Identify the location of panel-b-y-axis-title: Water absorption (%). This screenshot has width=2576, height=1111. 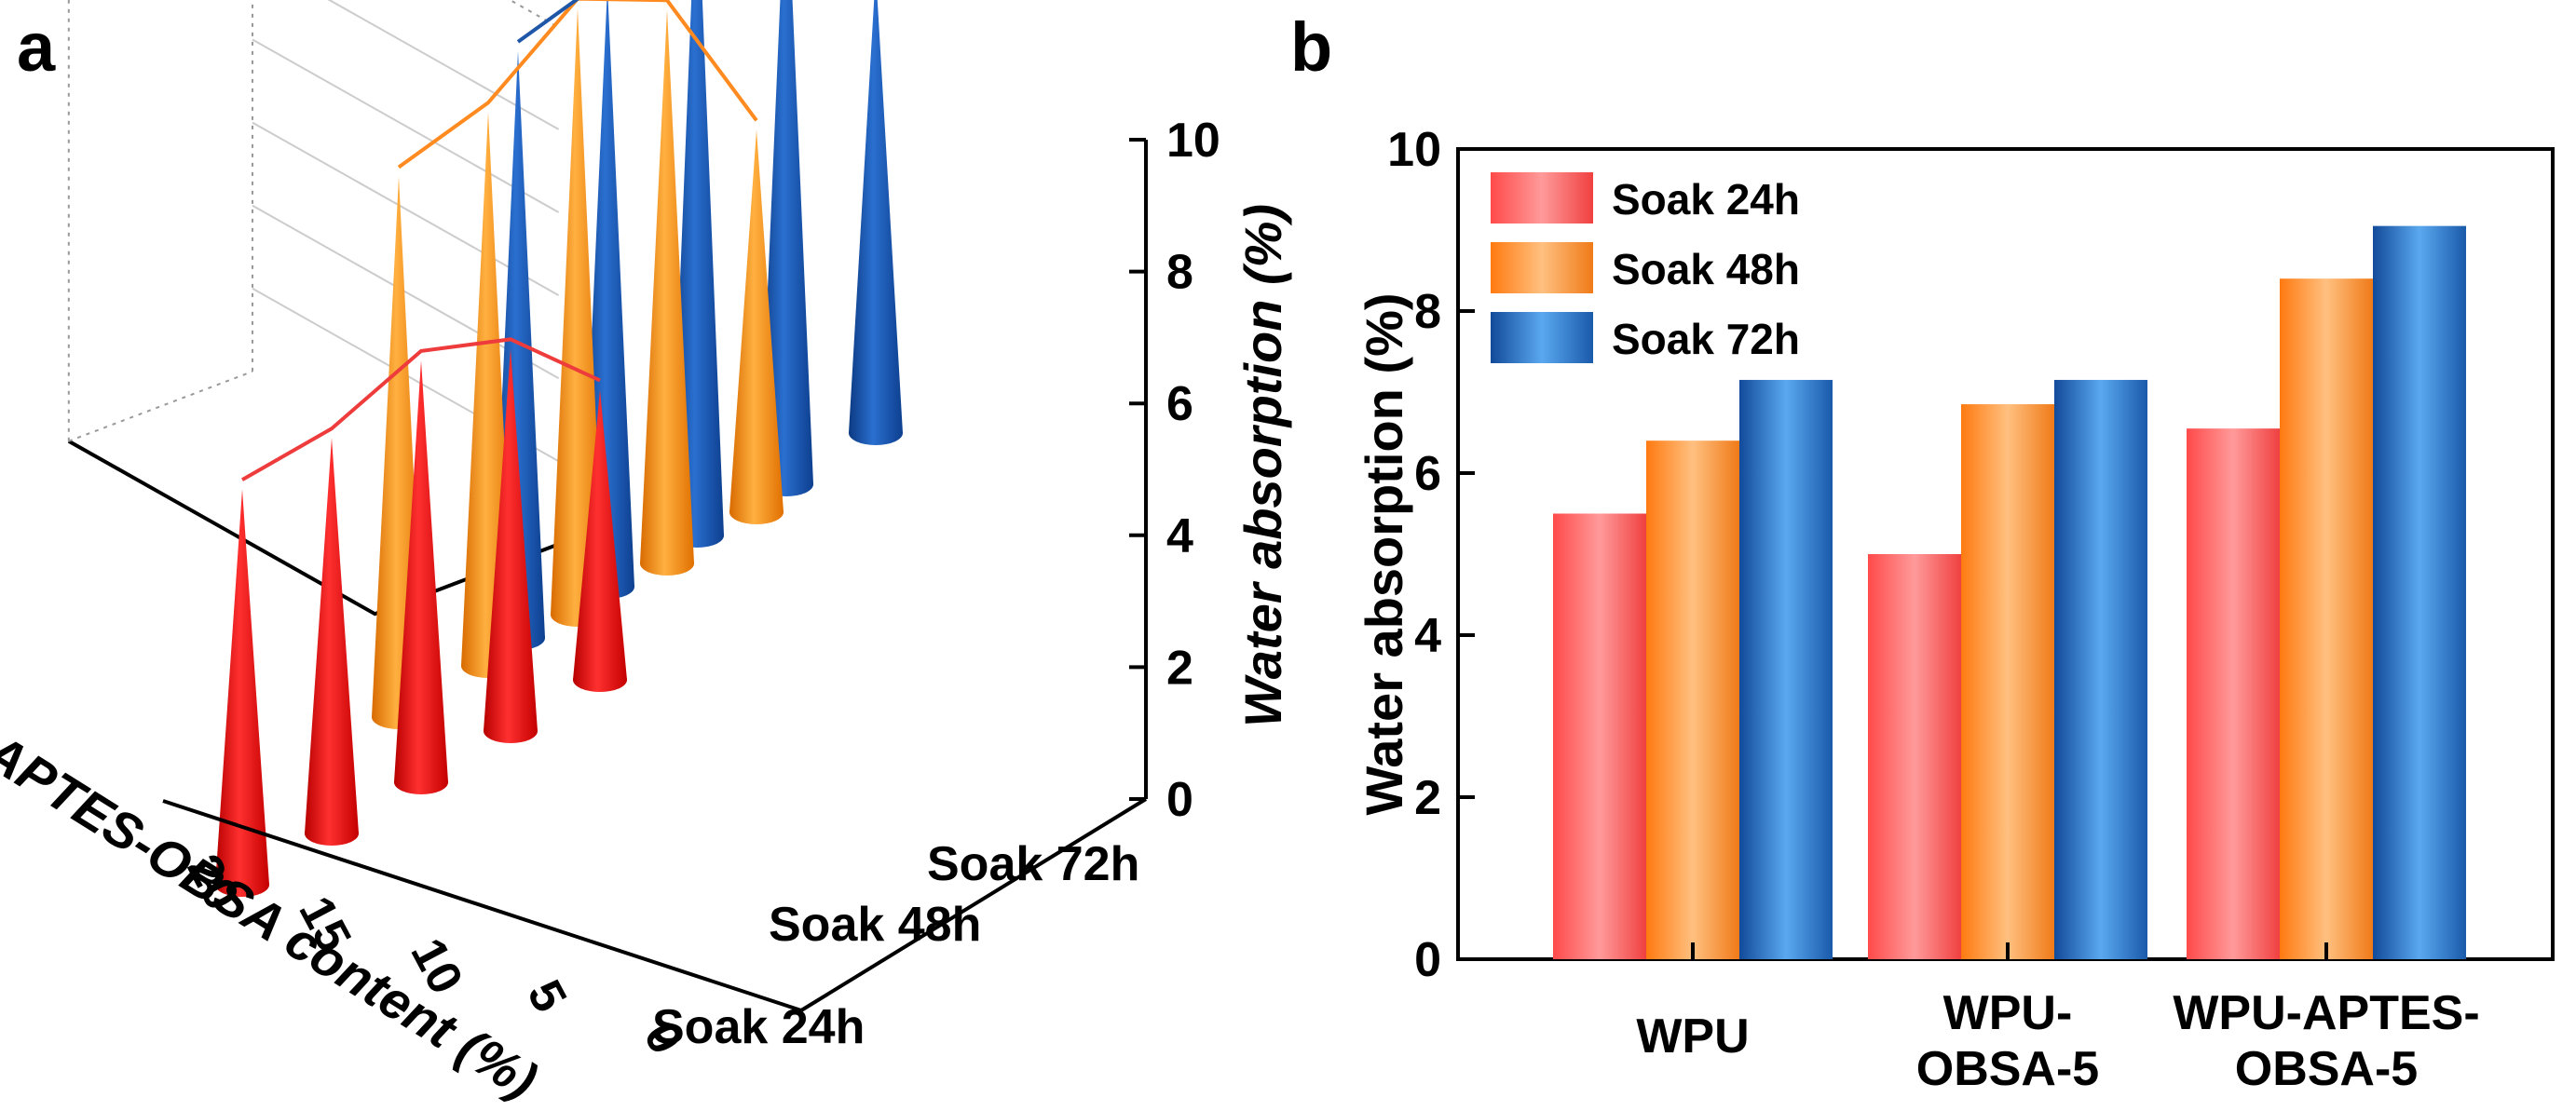
(1384, 553).